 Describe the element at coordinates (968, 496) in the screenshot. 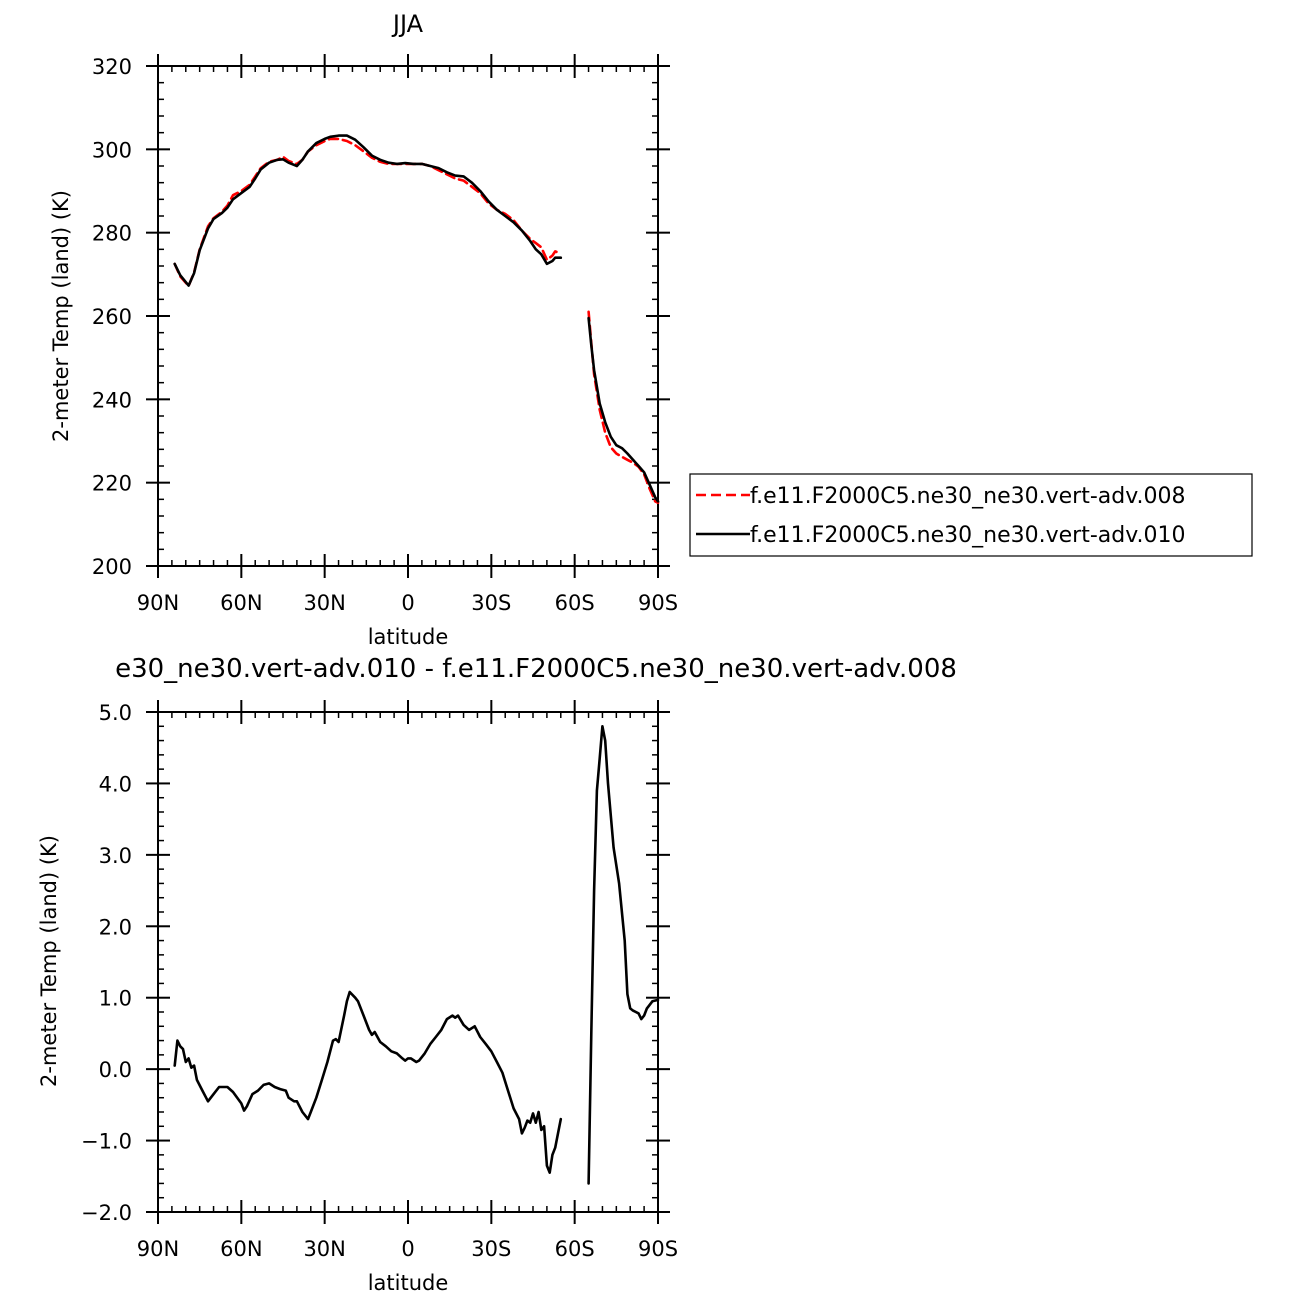

I see `legend-label-008: f.e11.F2000C5.ne30_ne30.vert-adv.008` at that location.